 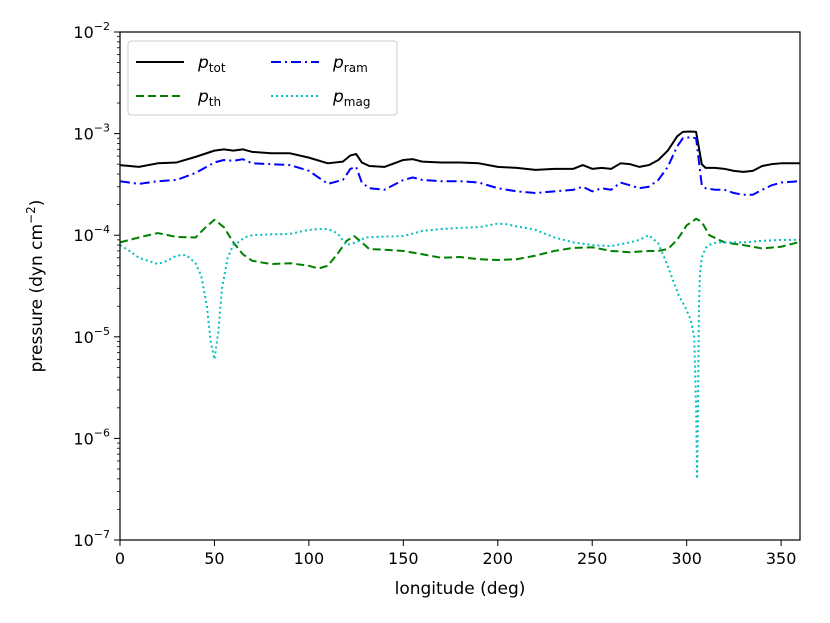 I want to click on y-axis-label: pressure (dyn cm−2), so click(x=35, y=286).